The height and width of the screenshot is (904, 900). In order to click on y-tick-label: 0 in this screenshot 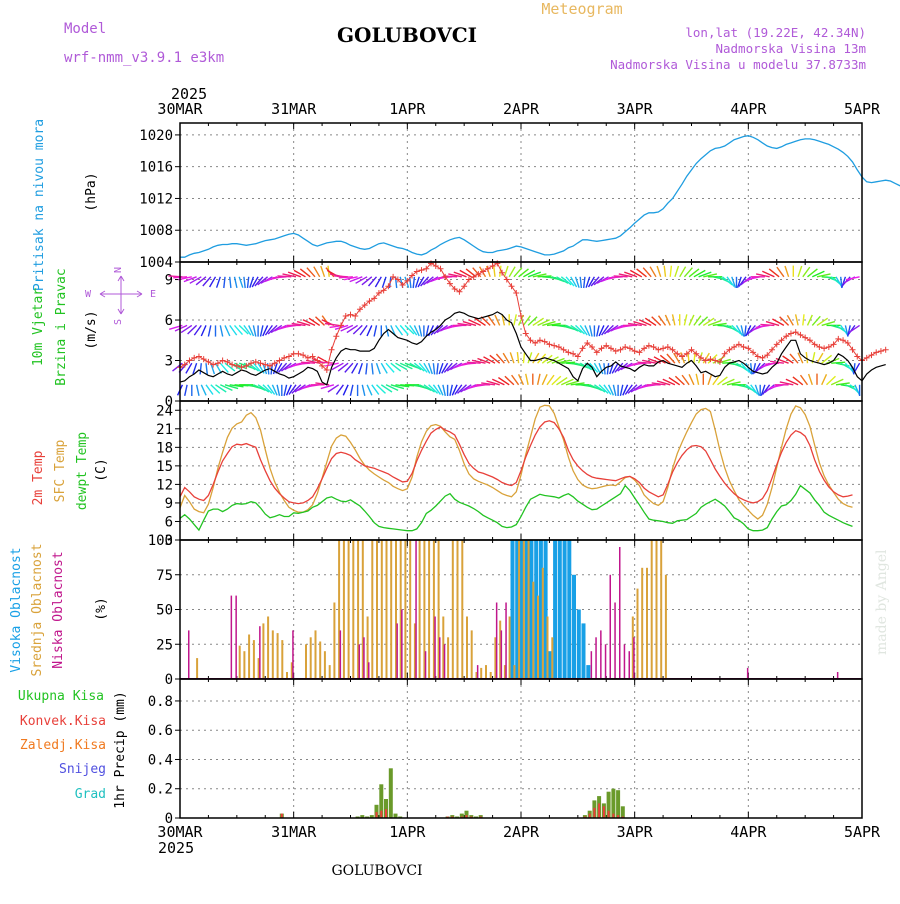, I will do `click(169, 819)`.